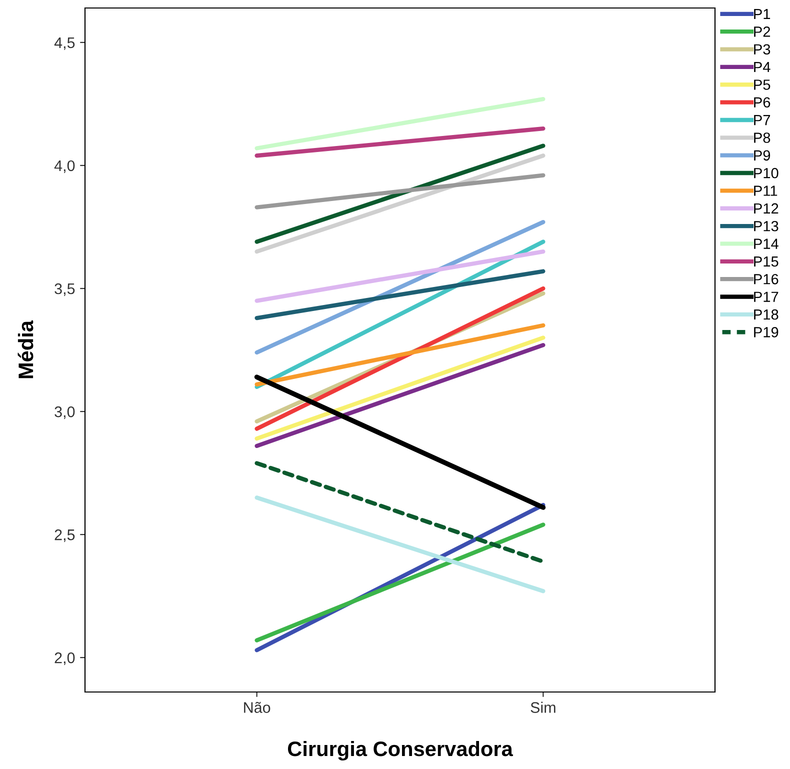  What do you see at coordinates (762, 155) in the screenshot?
I see `legend-label: P9` at bounding box center [762, 155].